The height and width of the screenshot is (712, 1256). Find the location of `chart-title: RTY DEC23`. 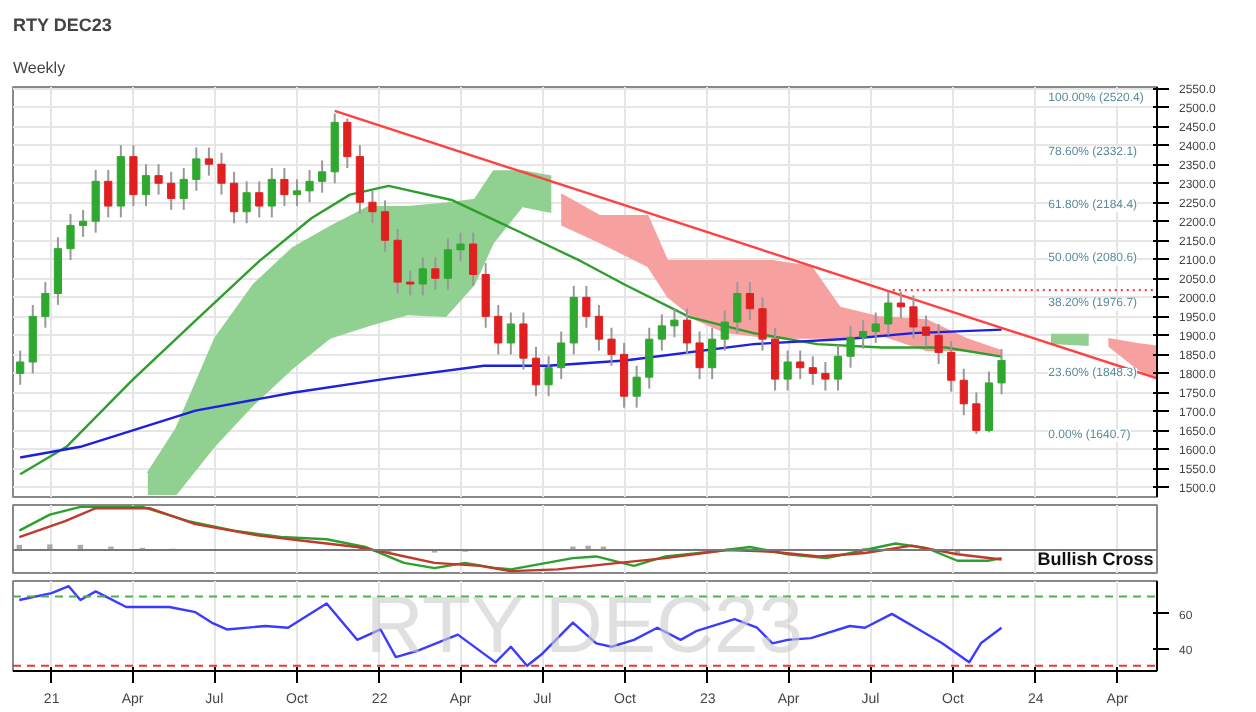

chart-title: RTY DEC23 is located at coordinates (62, 25).